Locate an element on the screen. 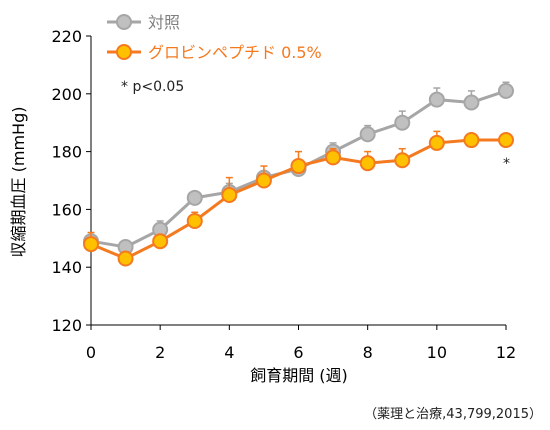 Image resolution: width=550 pixels, height=430 pixels. x-tick-label: 12 is located at coordinates (506, 352).